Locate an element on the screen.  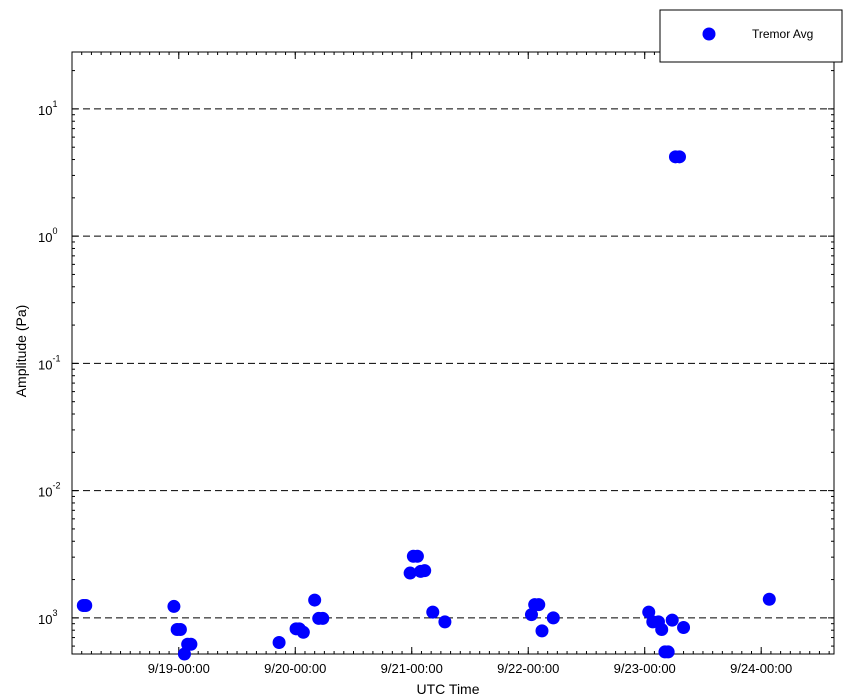
y-axis-title: Amplitude (Pa) is located at coordinates (21, 351).